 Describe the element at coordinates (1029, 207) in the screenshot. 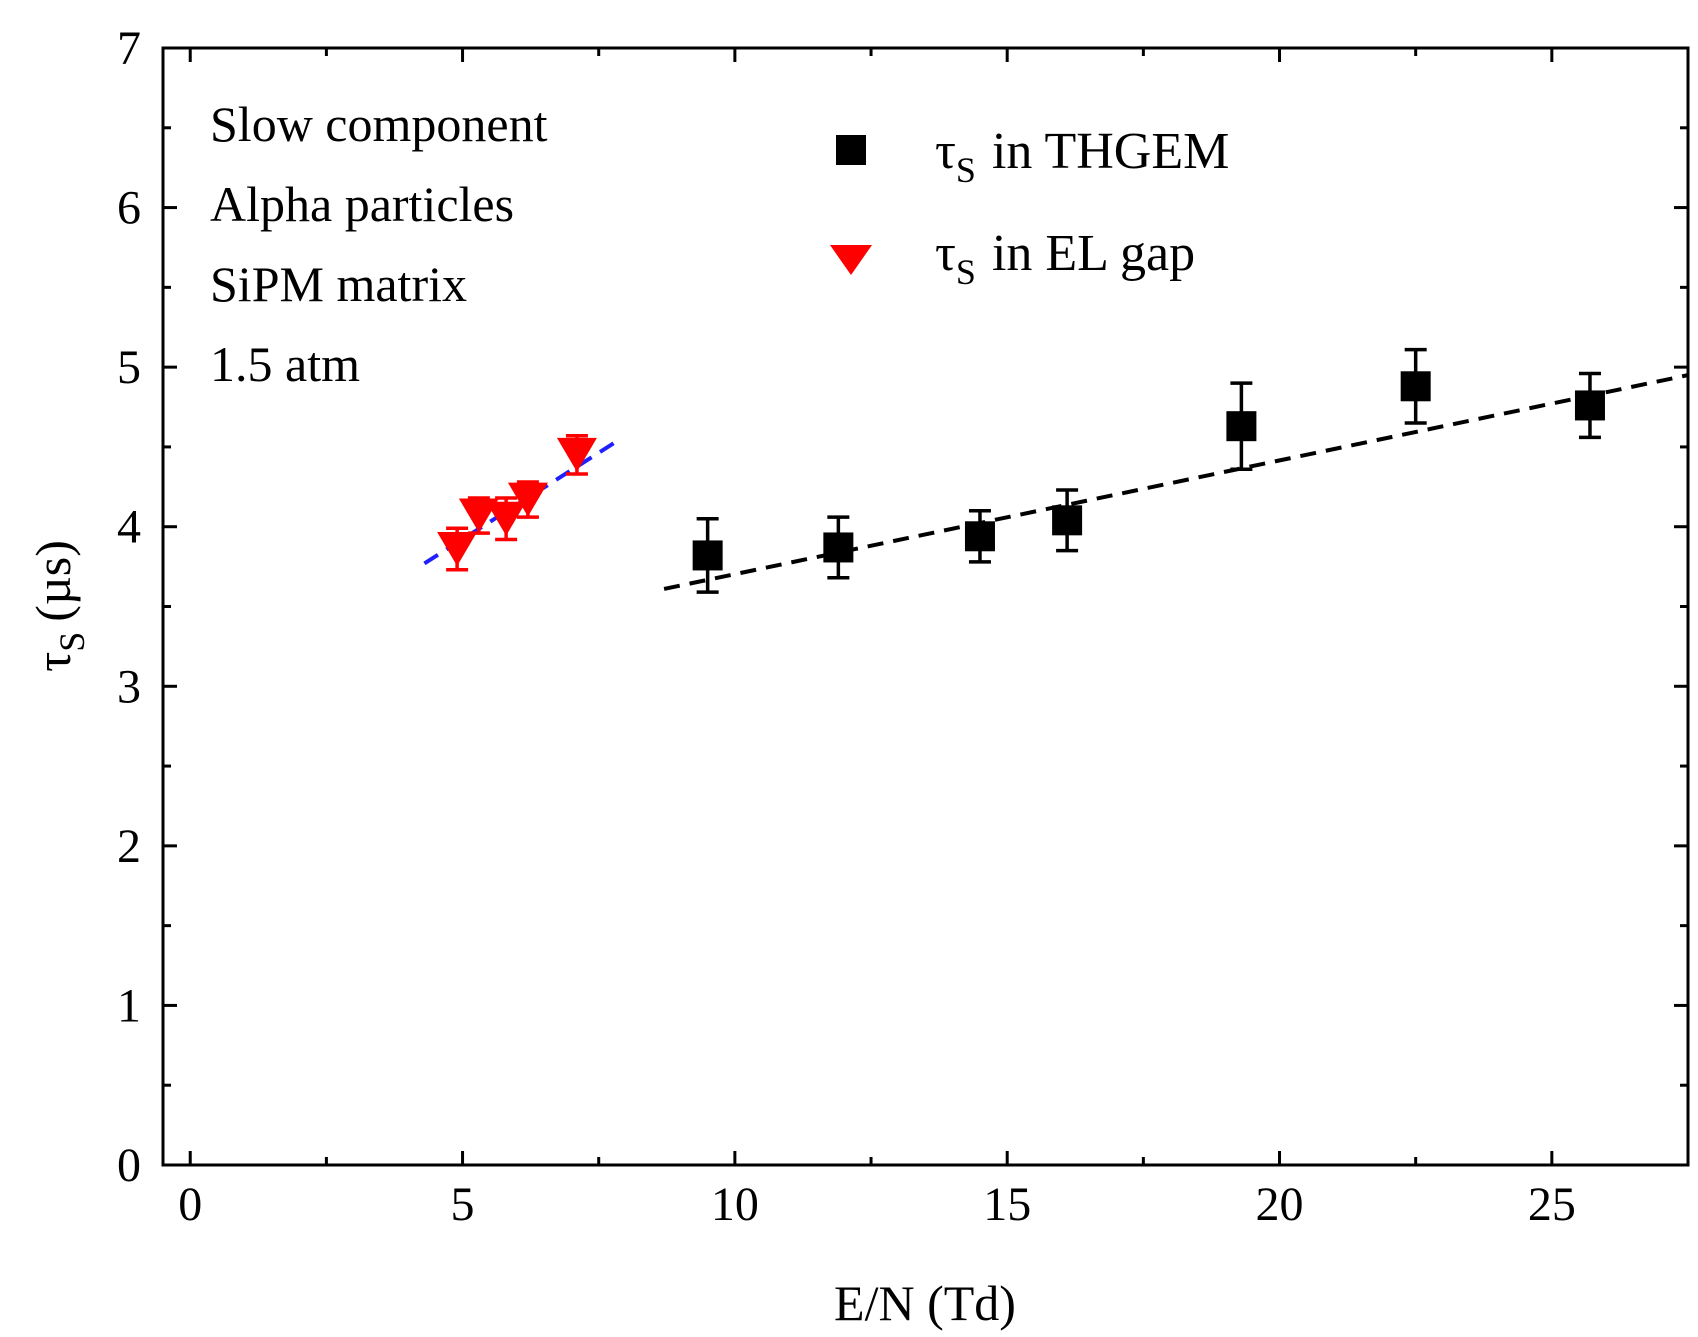

I see `legend: τS in THGEM τS in EL gap` at that location.